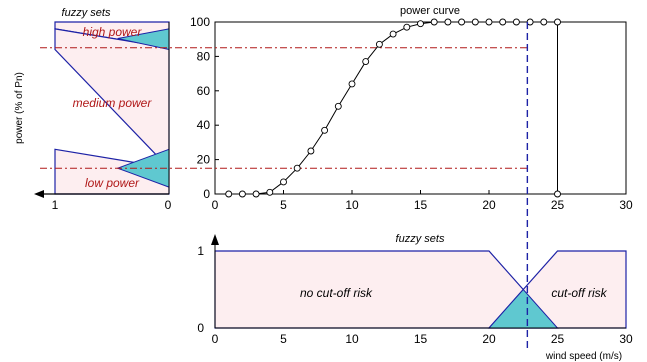  What do you see at coordinates (336, 293) in the screenshot?
I see `set-label-no-cutoff-risk: no cut-off risk` at bounding box center [336, 293].